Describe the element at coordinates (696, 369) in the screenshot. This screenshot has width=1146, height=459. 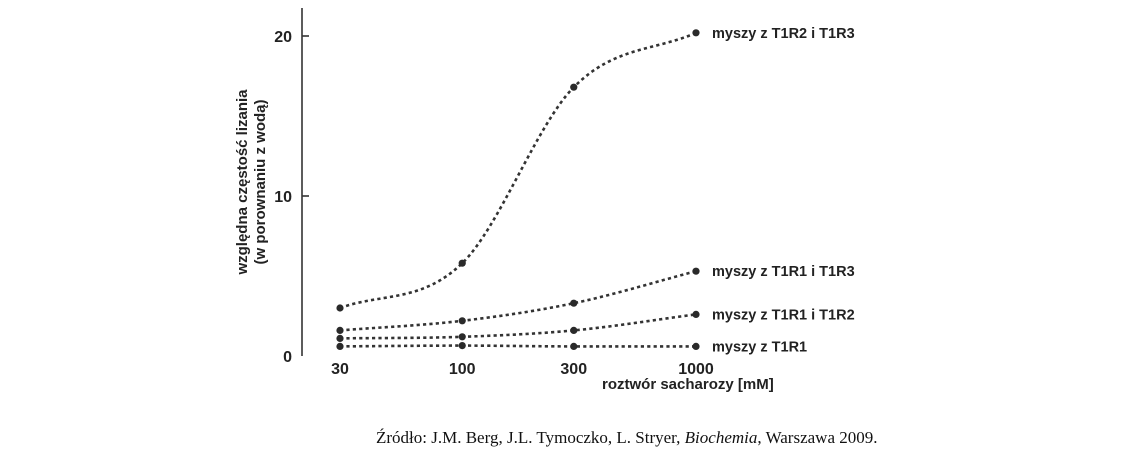
I see `x-tick-label: 1000` at that location.